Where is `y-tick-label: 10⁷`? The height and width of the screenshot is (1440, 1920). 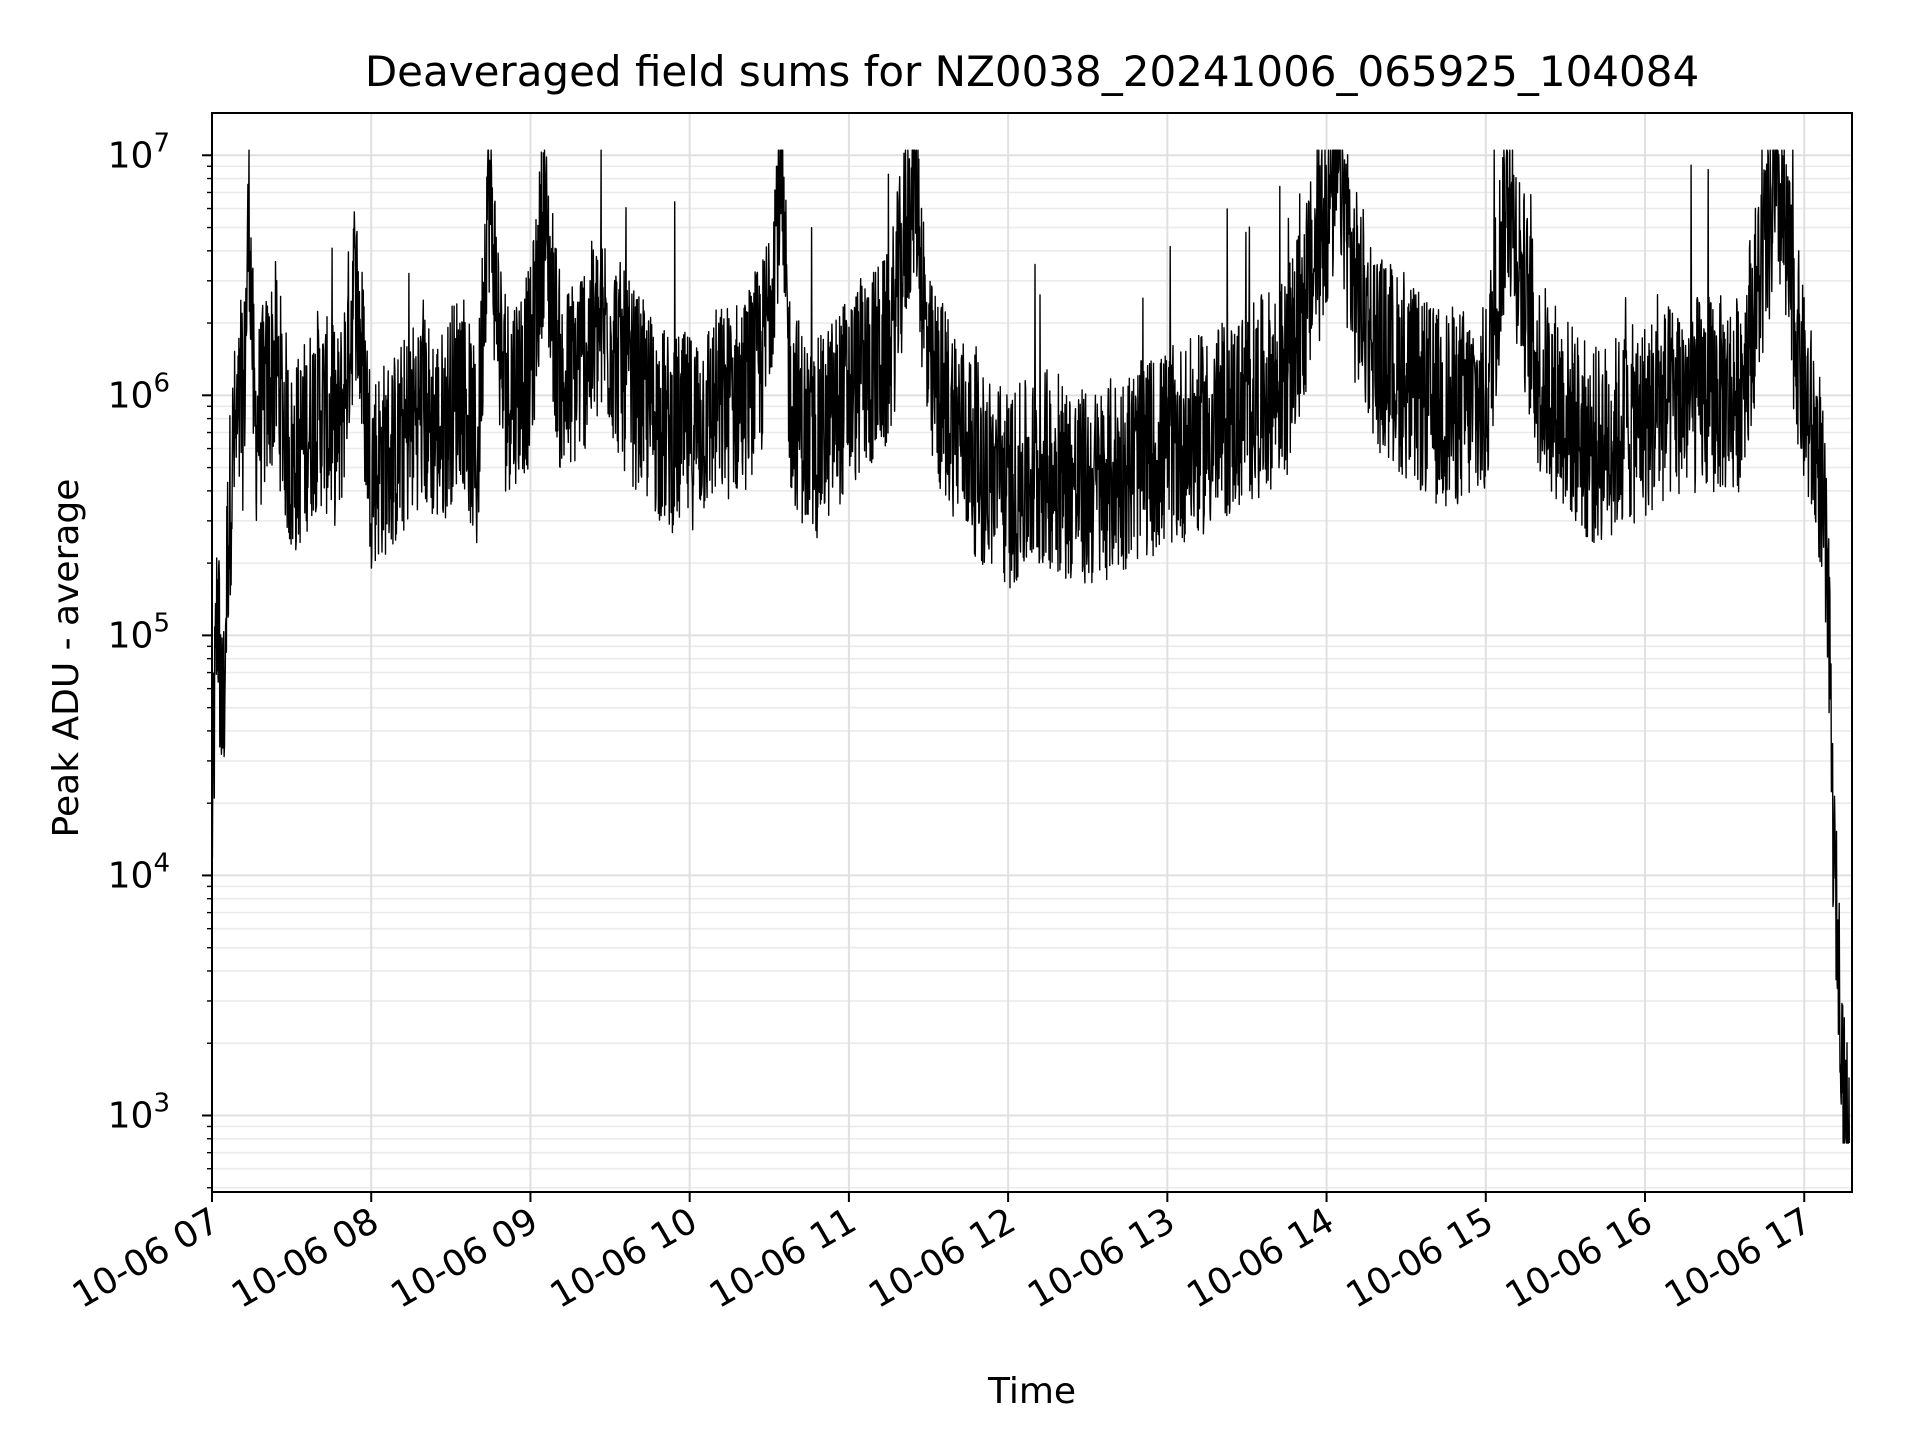
y-tick-label: 10⁷ is located at coordinates (139, 152).